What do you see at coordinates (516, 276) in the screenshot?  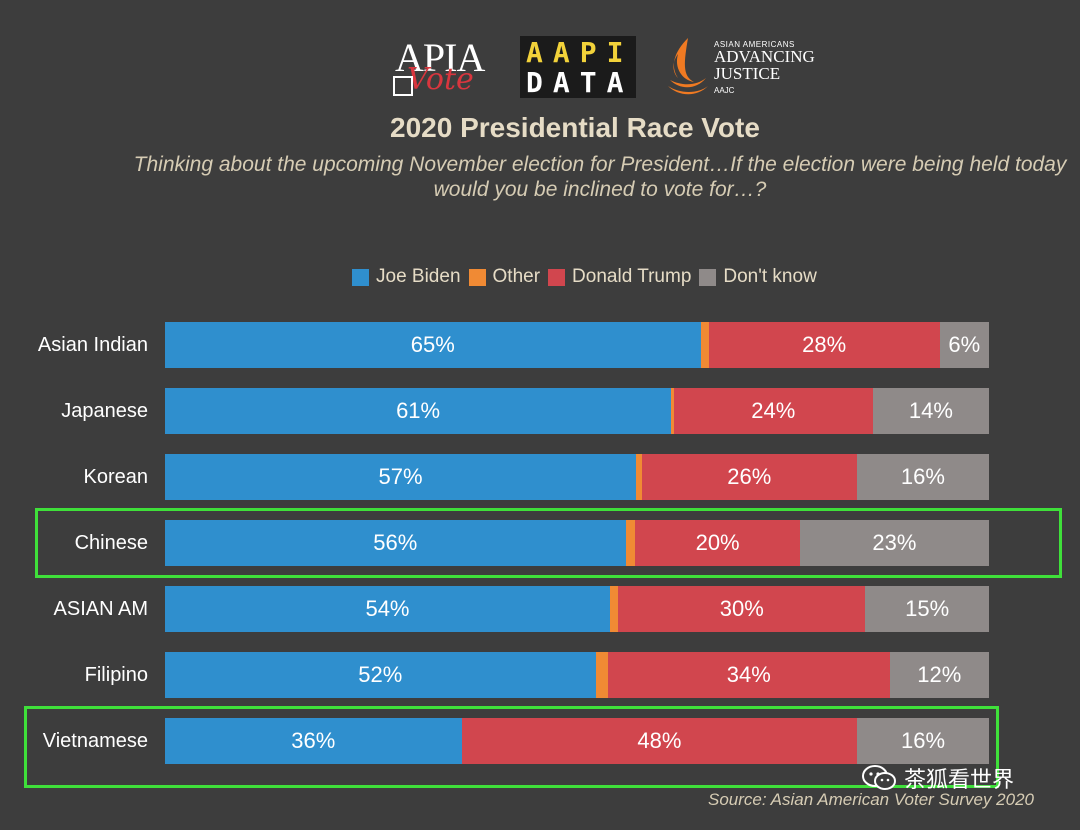 I see `legend-label: Other` at bounding box center [516, 276].